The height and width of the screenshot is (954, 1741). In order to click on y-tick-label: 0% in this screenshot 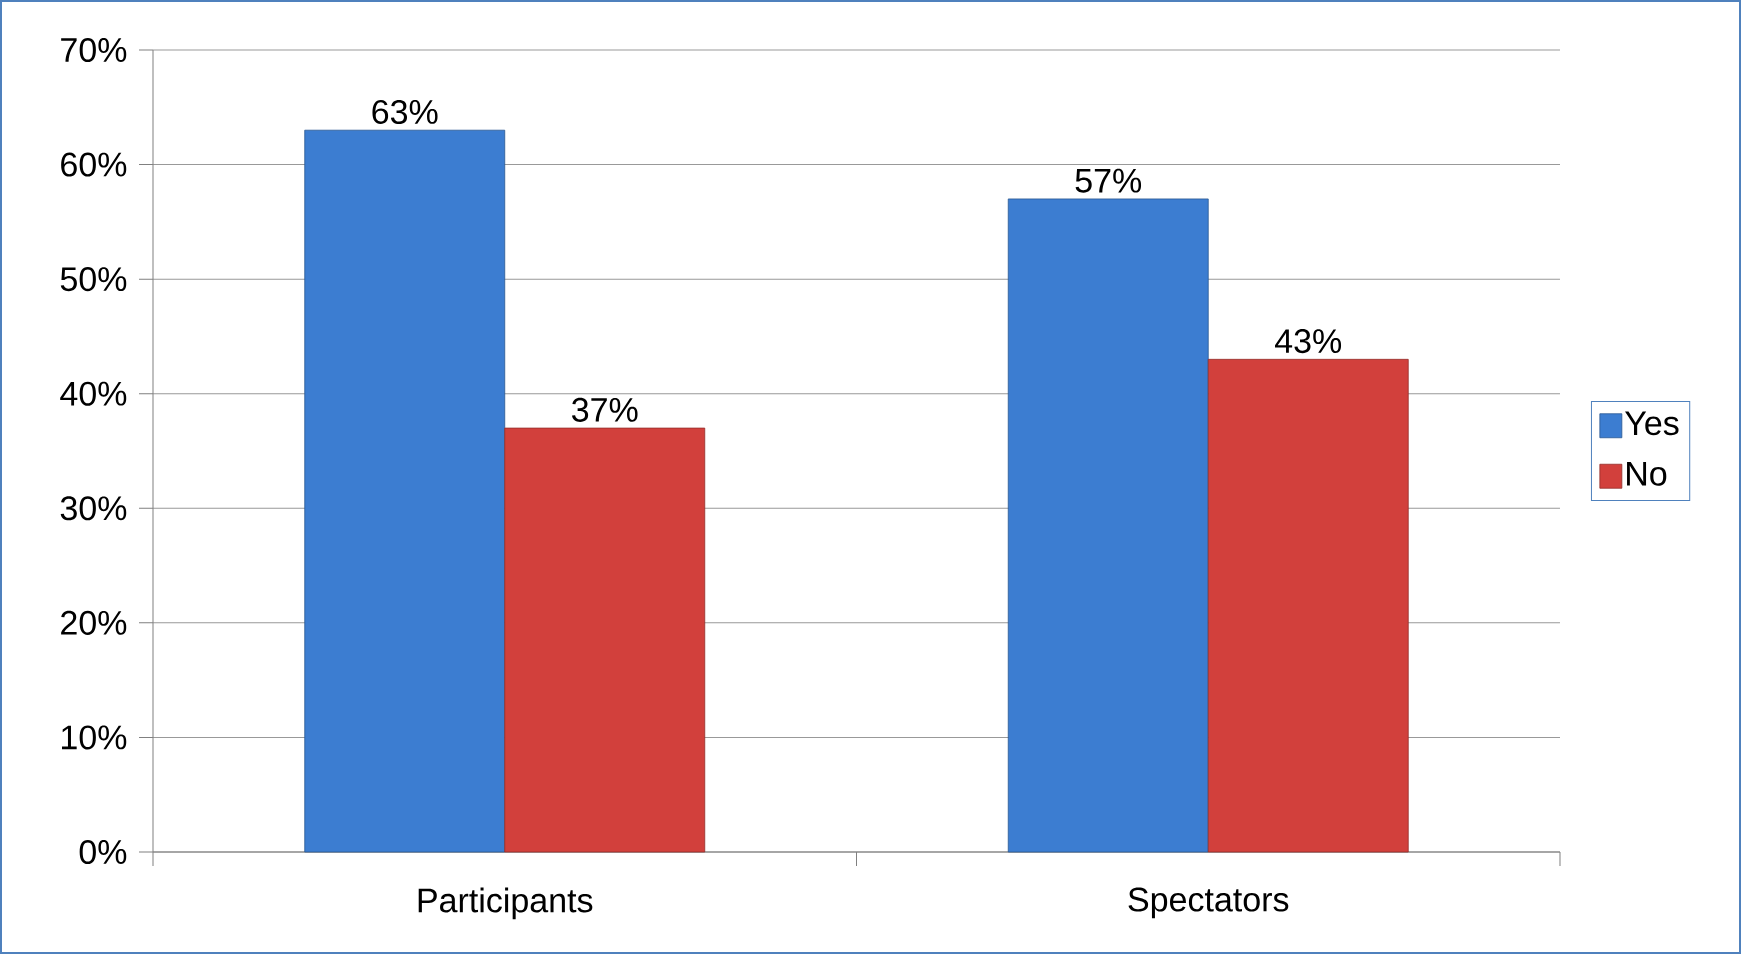, I will do `click(103, 852)`.